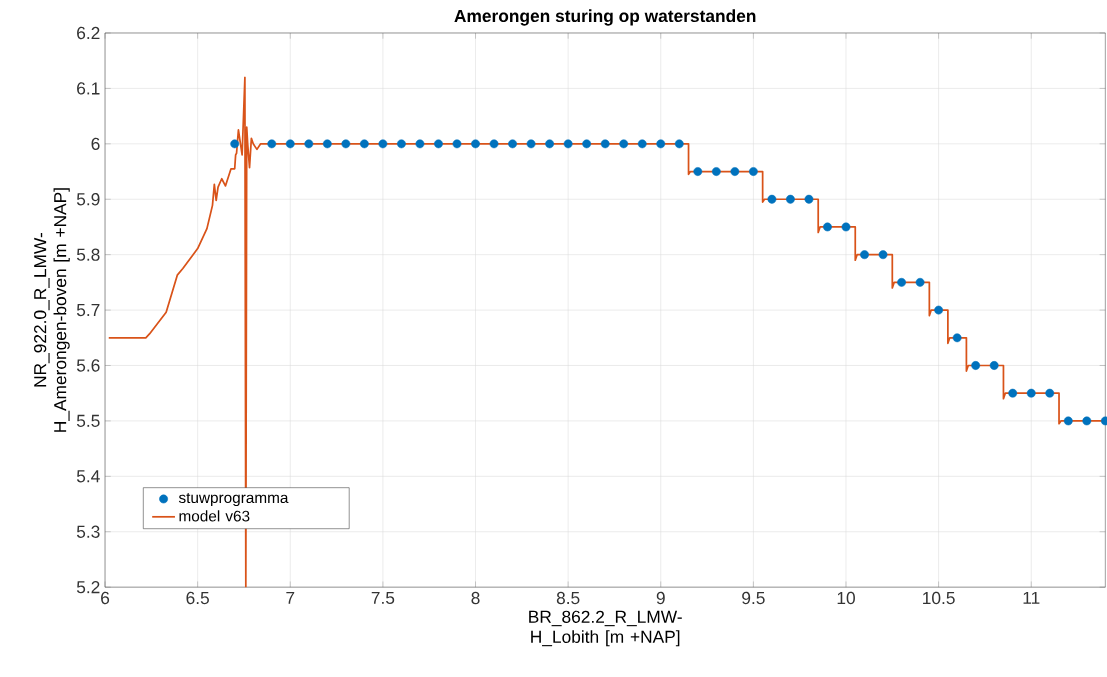 This screenshot has height=677, width=1107. I want to click on y-tick-label: 5.9, so click(88, 199).